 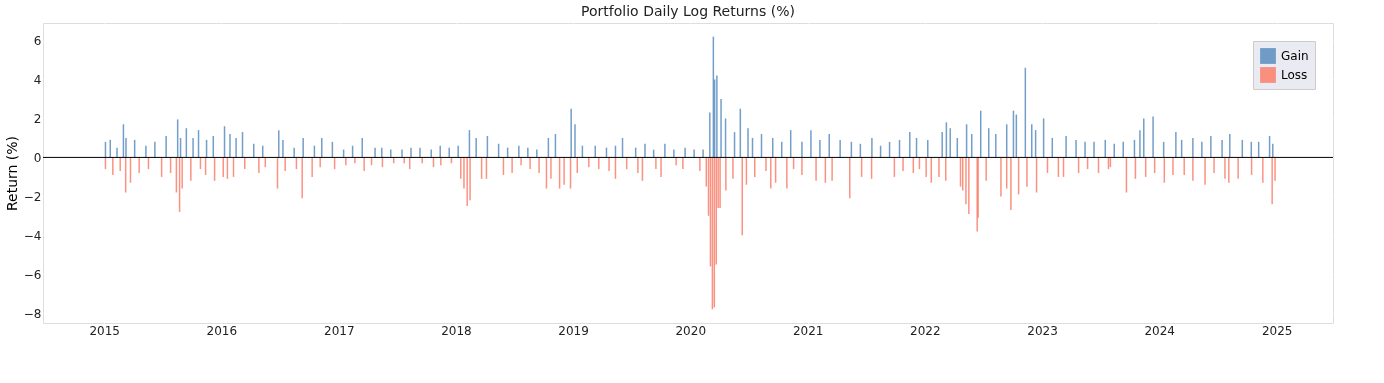 What do you see at coordinates (339, 330) in the screenshot?
I see `x-tick-label: 2017` at bounding box center [339, 330].